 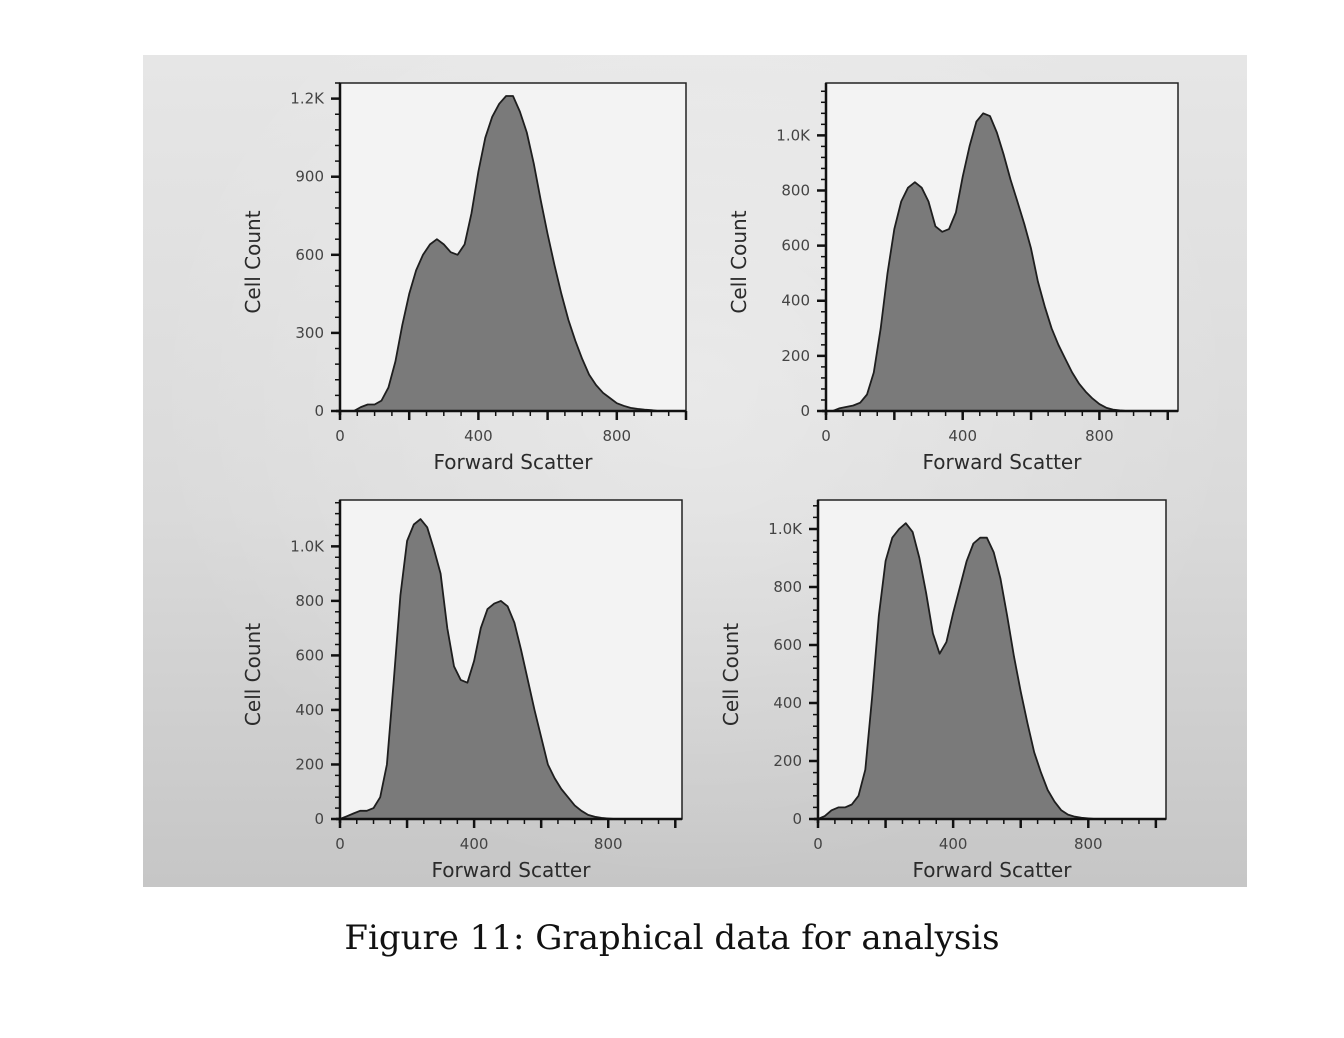 I want to click on y-tick-label: 300, so click(x=309, y=333).